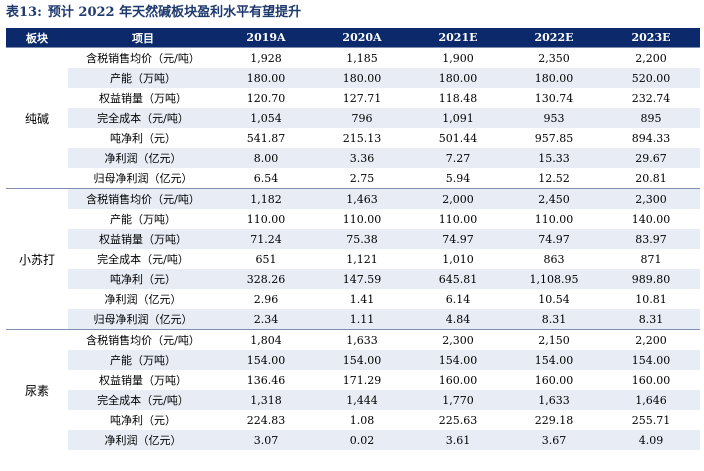  What do you see at coordinates (143, 360) in the screenshot?
I see `item-cell: 产能（万吨）` at bounding box center [143, 360].